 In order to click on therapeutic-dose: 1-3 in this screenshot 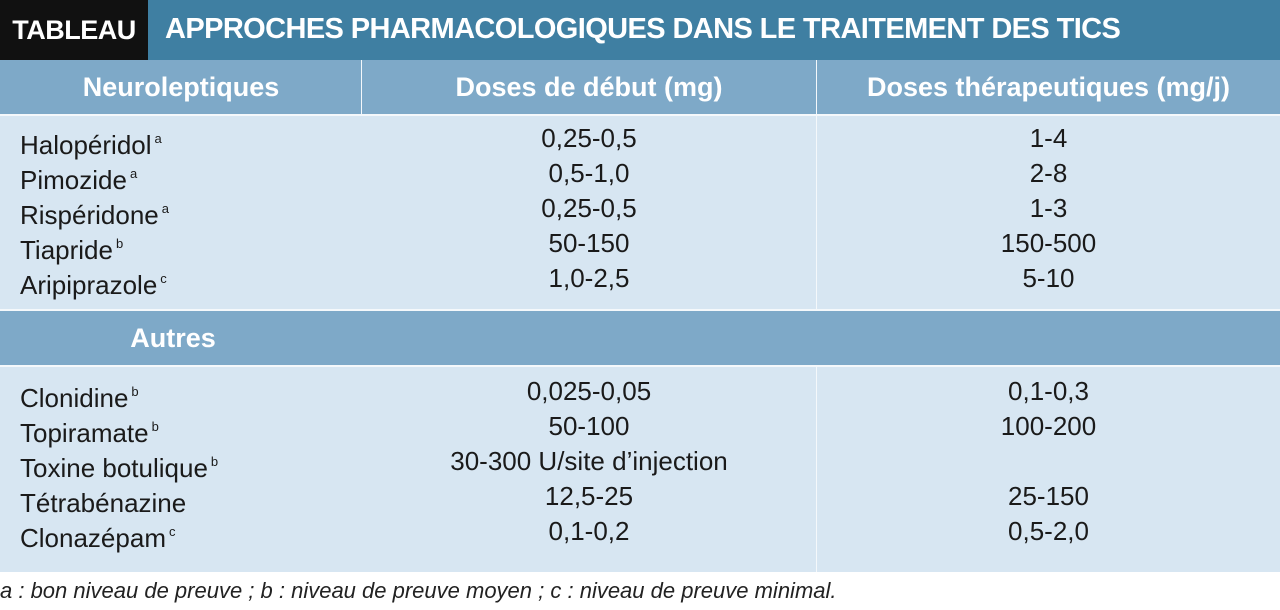, I will do `click(1048, 208)`.